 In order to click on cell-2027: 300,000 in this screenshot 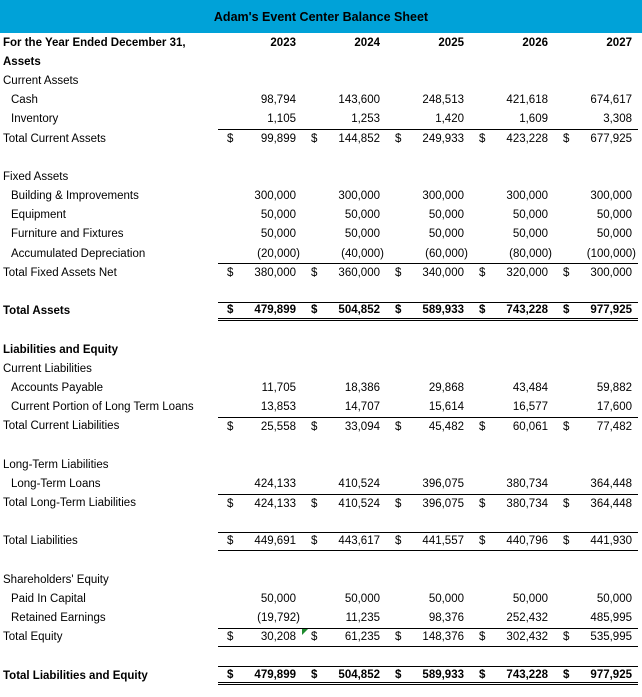, I will do `click(596, 196)`.